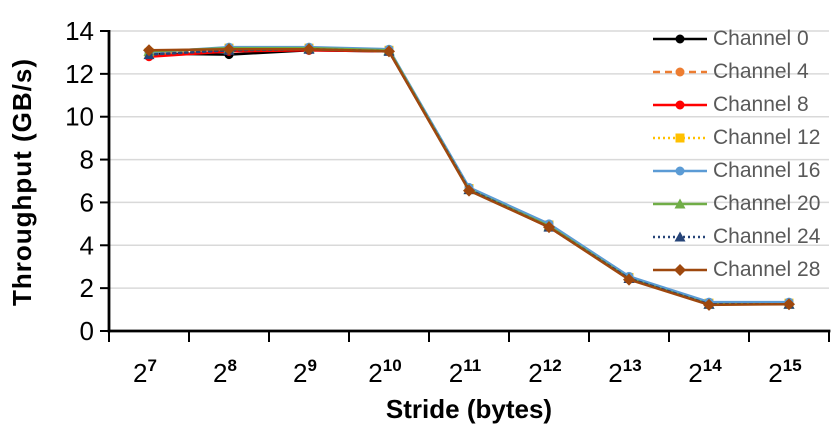 This screenshot has height=430, width=840. Describe the element at coordinates (87, 202) in the screenshot. I see `y-tick-label: 6` at that location.